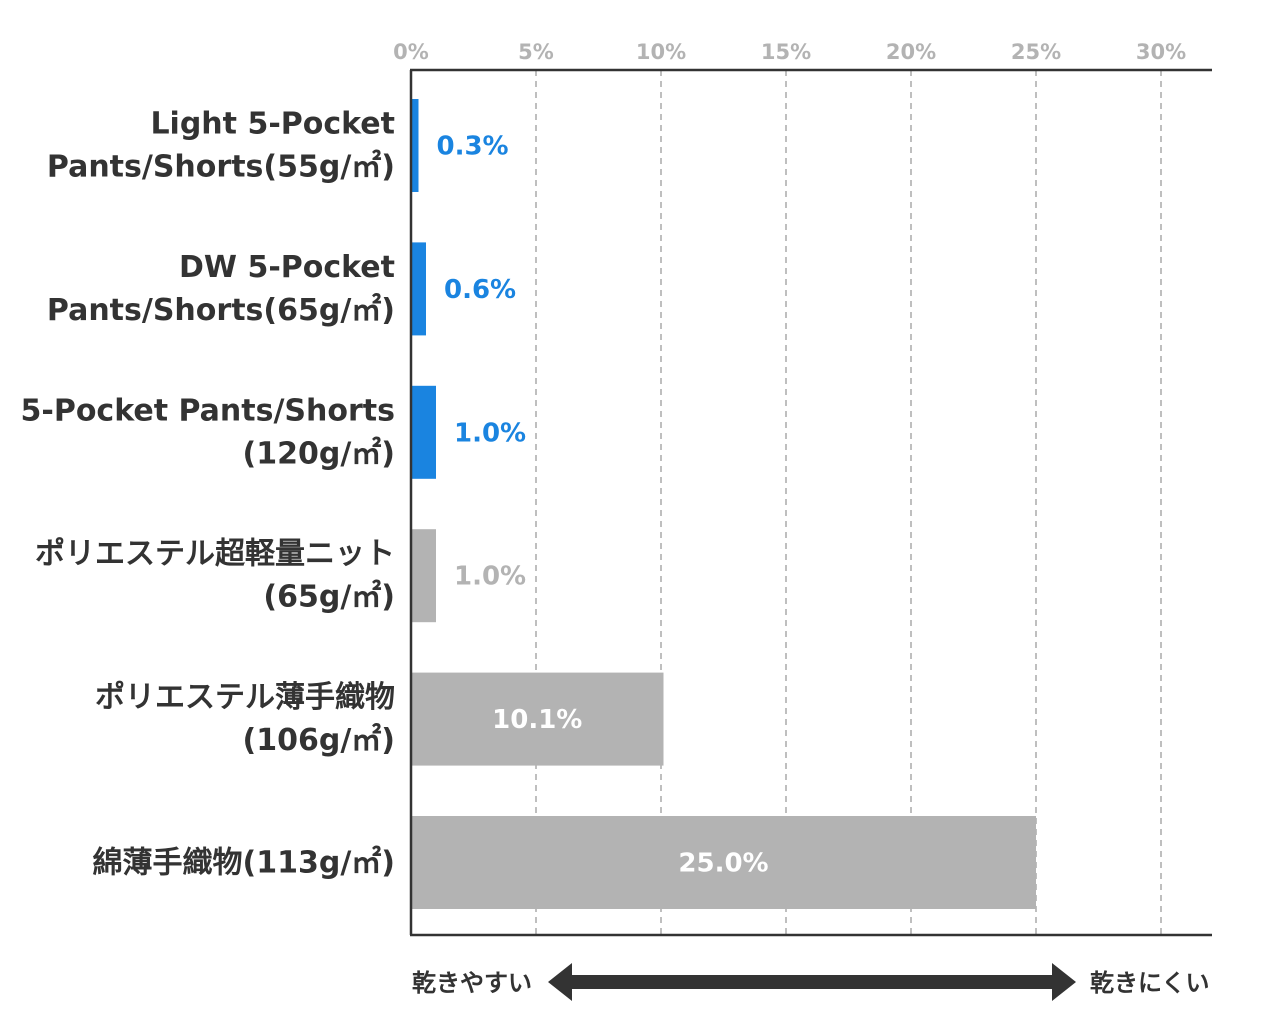  I want to click on value-label: 10.1%, so click(537, 720).